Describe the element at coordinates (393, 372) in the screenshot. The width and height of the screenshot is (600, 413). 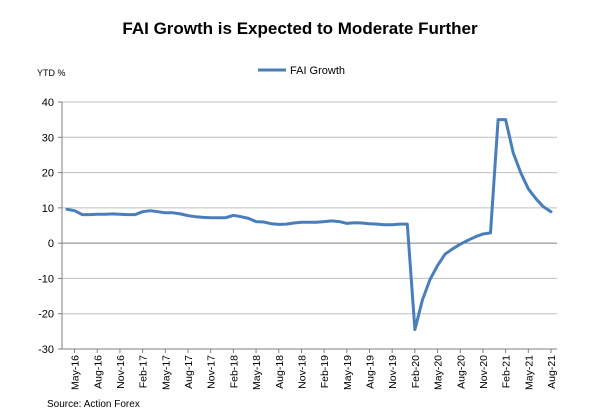
I see `x-tick-label: Nov-19` at that location.